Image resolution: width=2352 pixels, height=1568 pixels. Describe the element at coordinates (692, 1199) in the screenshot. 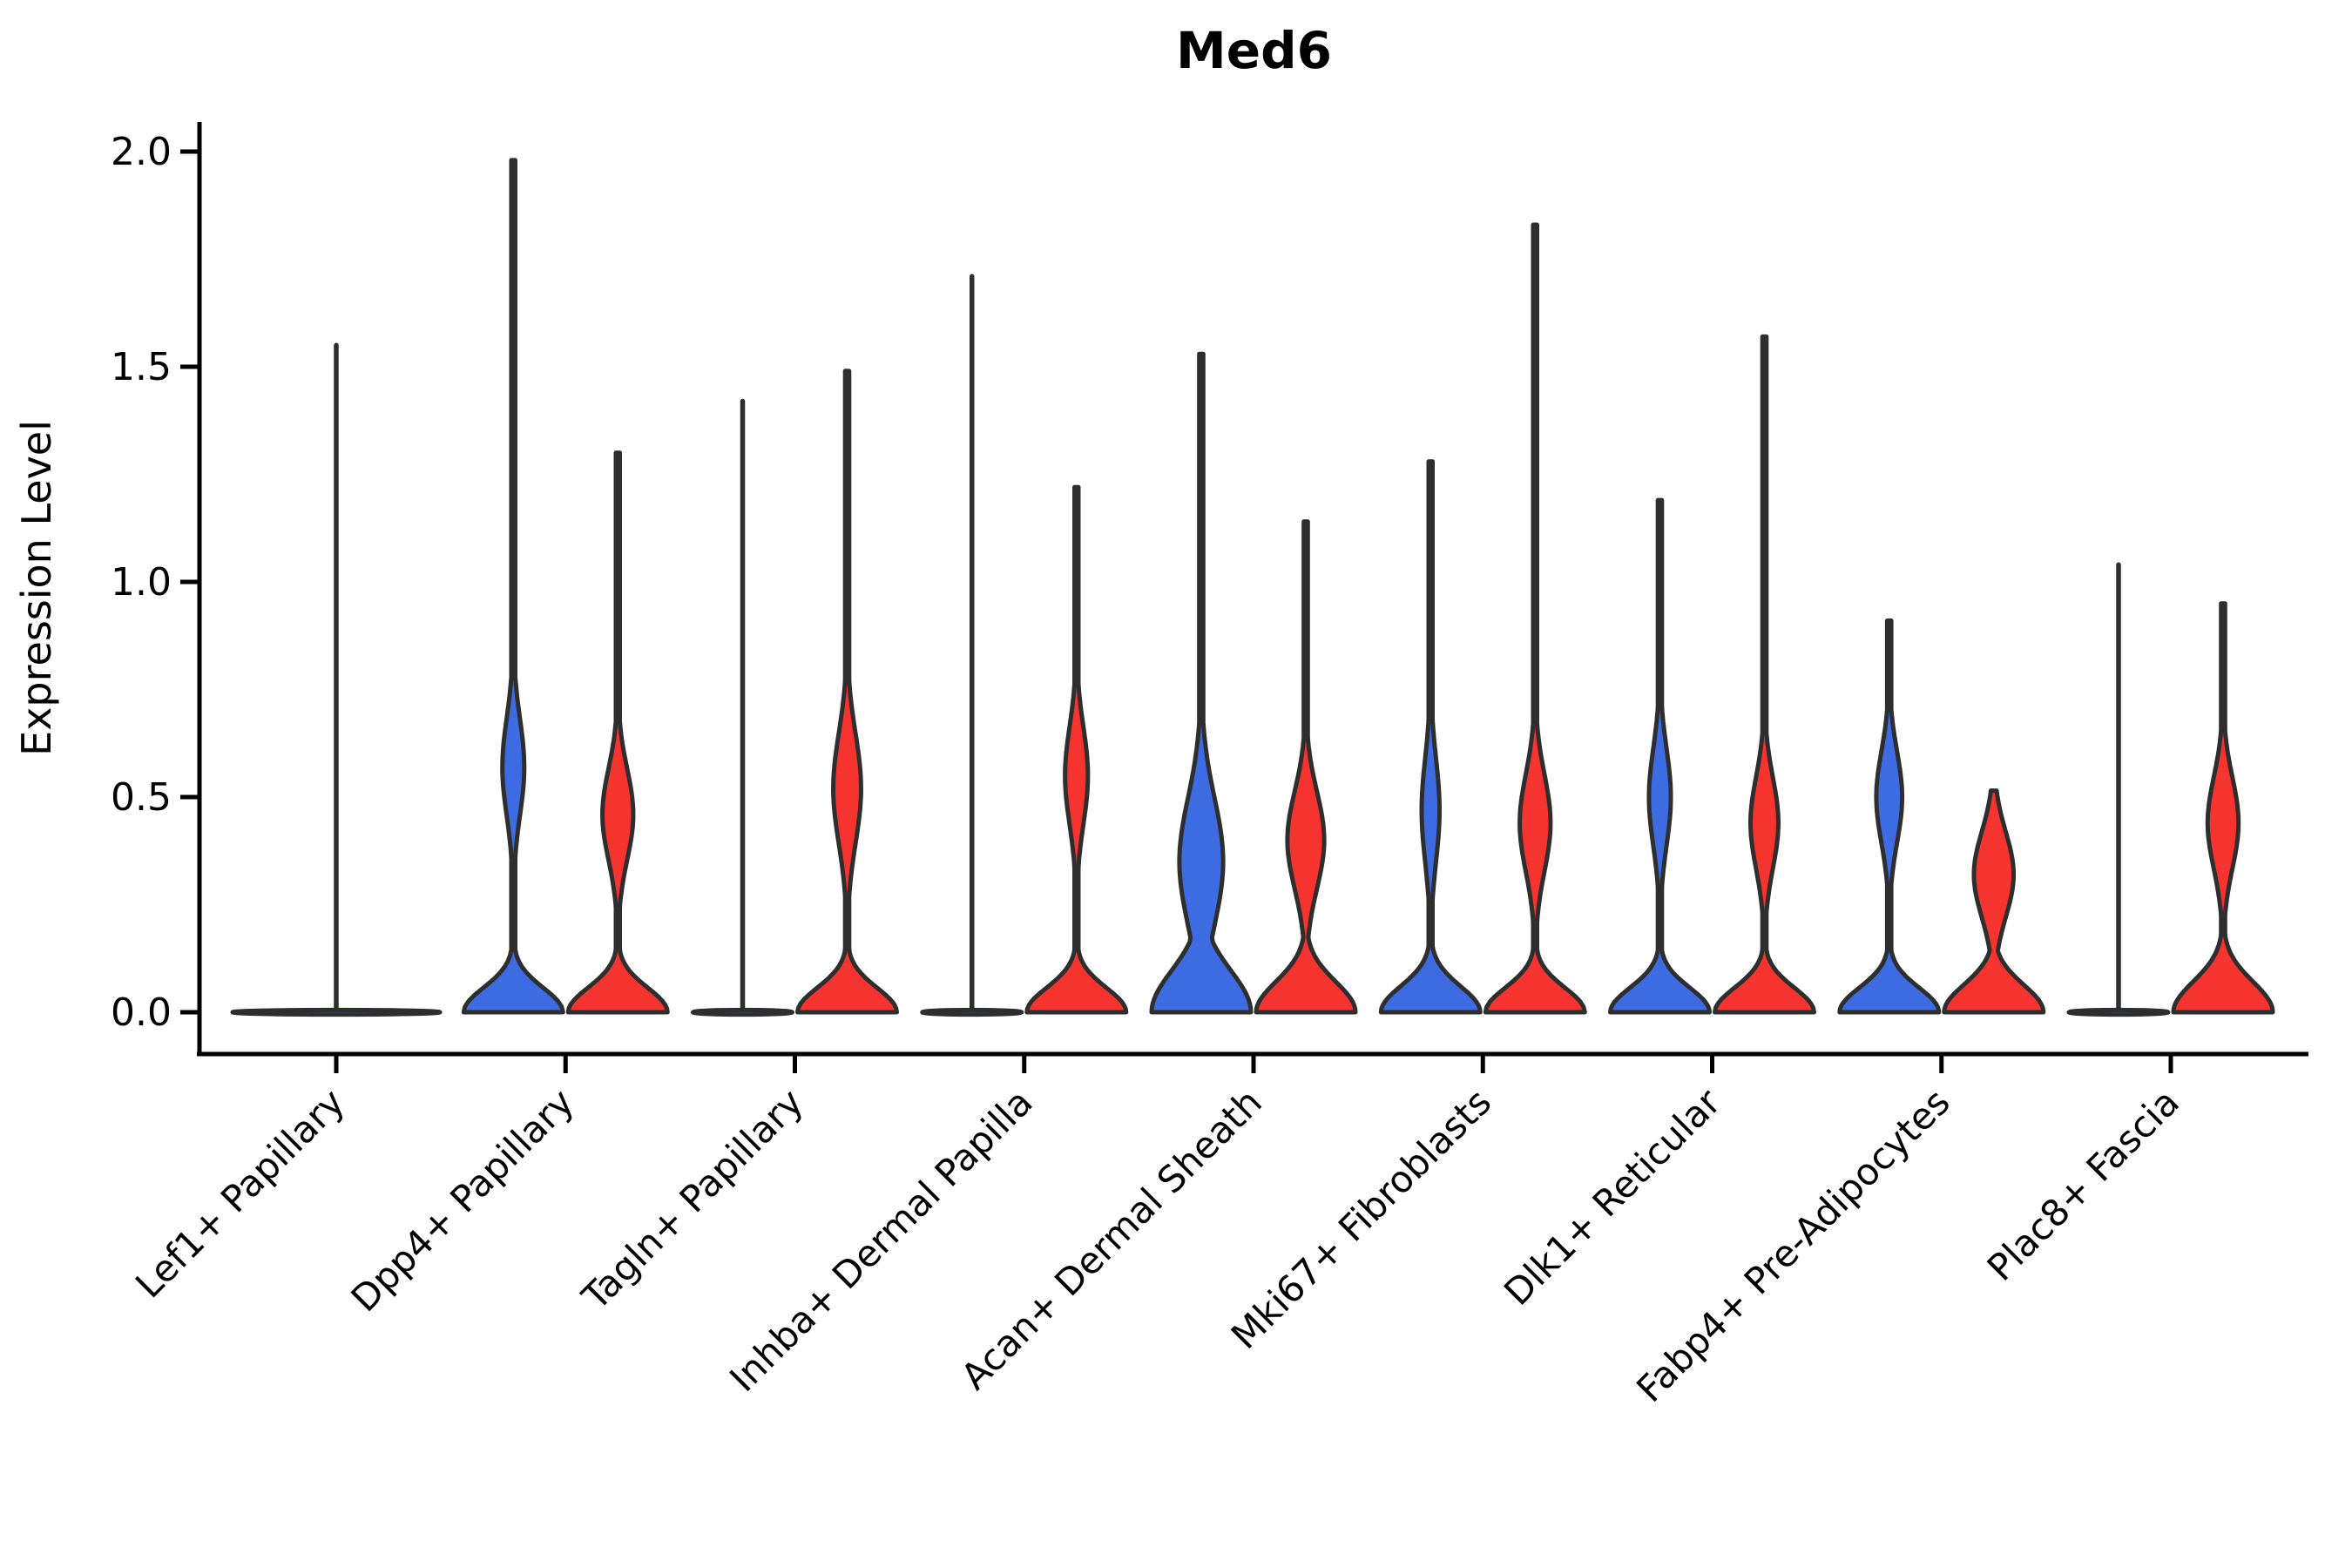

I see `x-tick-label: Tagln+ Papillary` at that location.